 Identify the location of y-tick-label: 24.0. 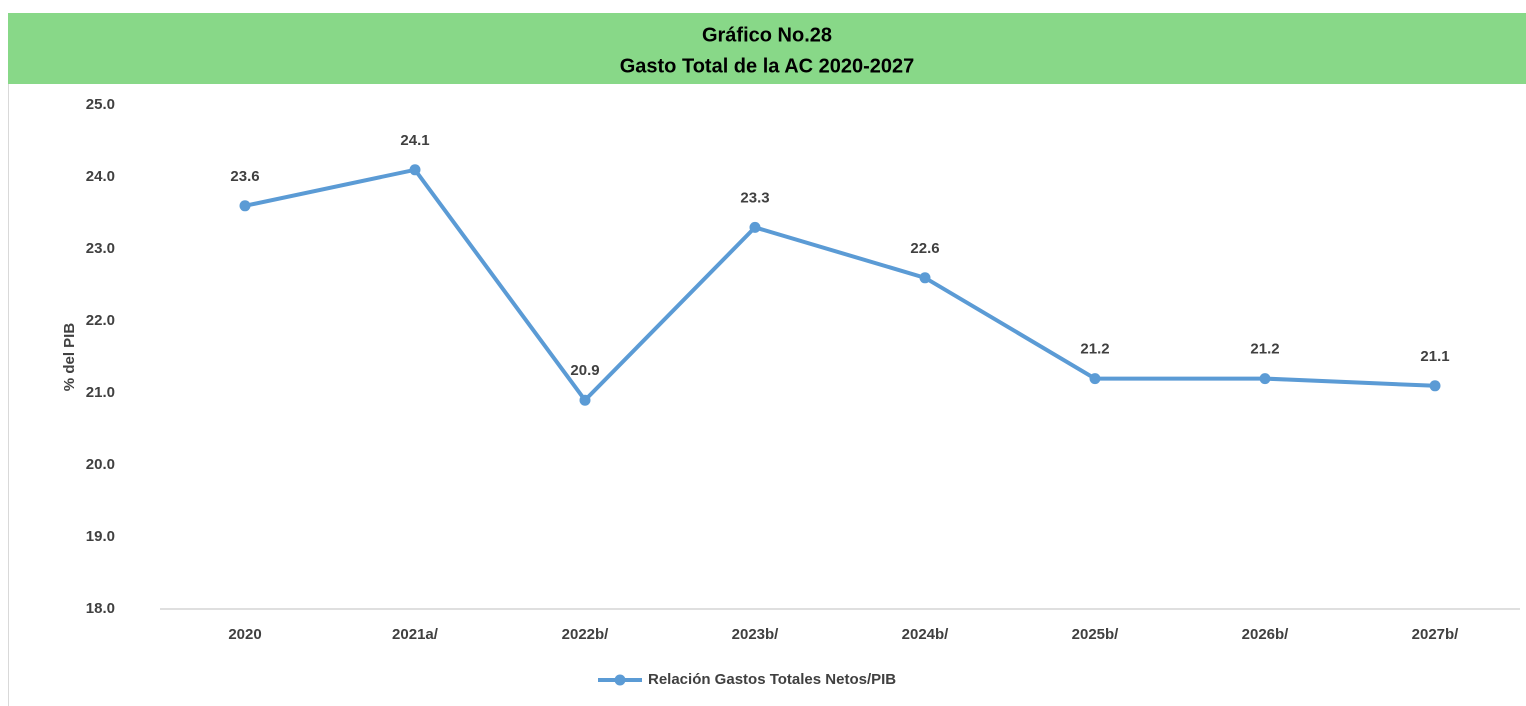
(100, 176).